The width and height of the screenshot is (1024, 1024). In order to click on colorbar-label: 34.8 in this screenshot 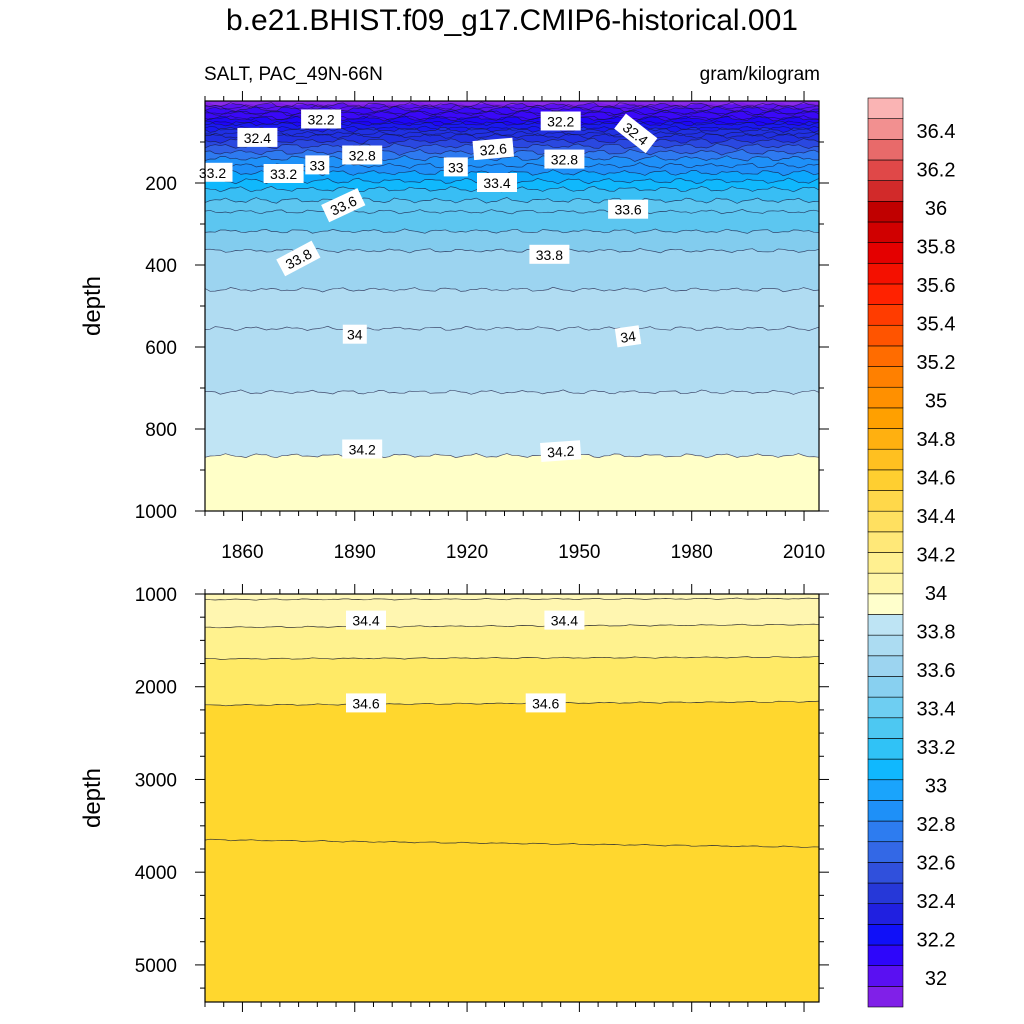, I will do `click(936, 440)`.